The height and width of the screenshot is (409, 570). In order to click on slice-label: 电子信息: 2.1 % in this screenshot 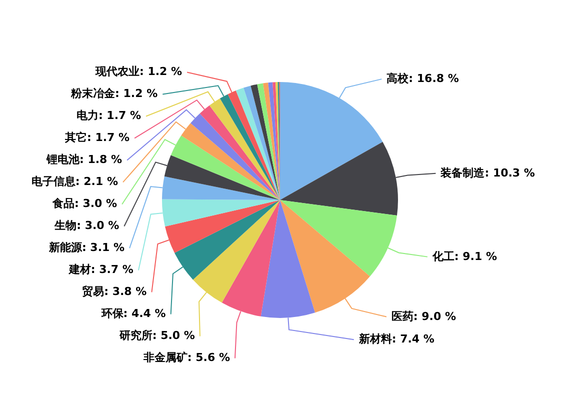, I will do `click(74, 181)`.